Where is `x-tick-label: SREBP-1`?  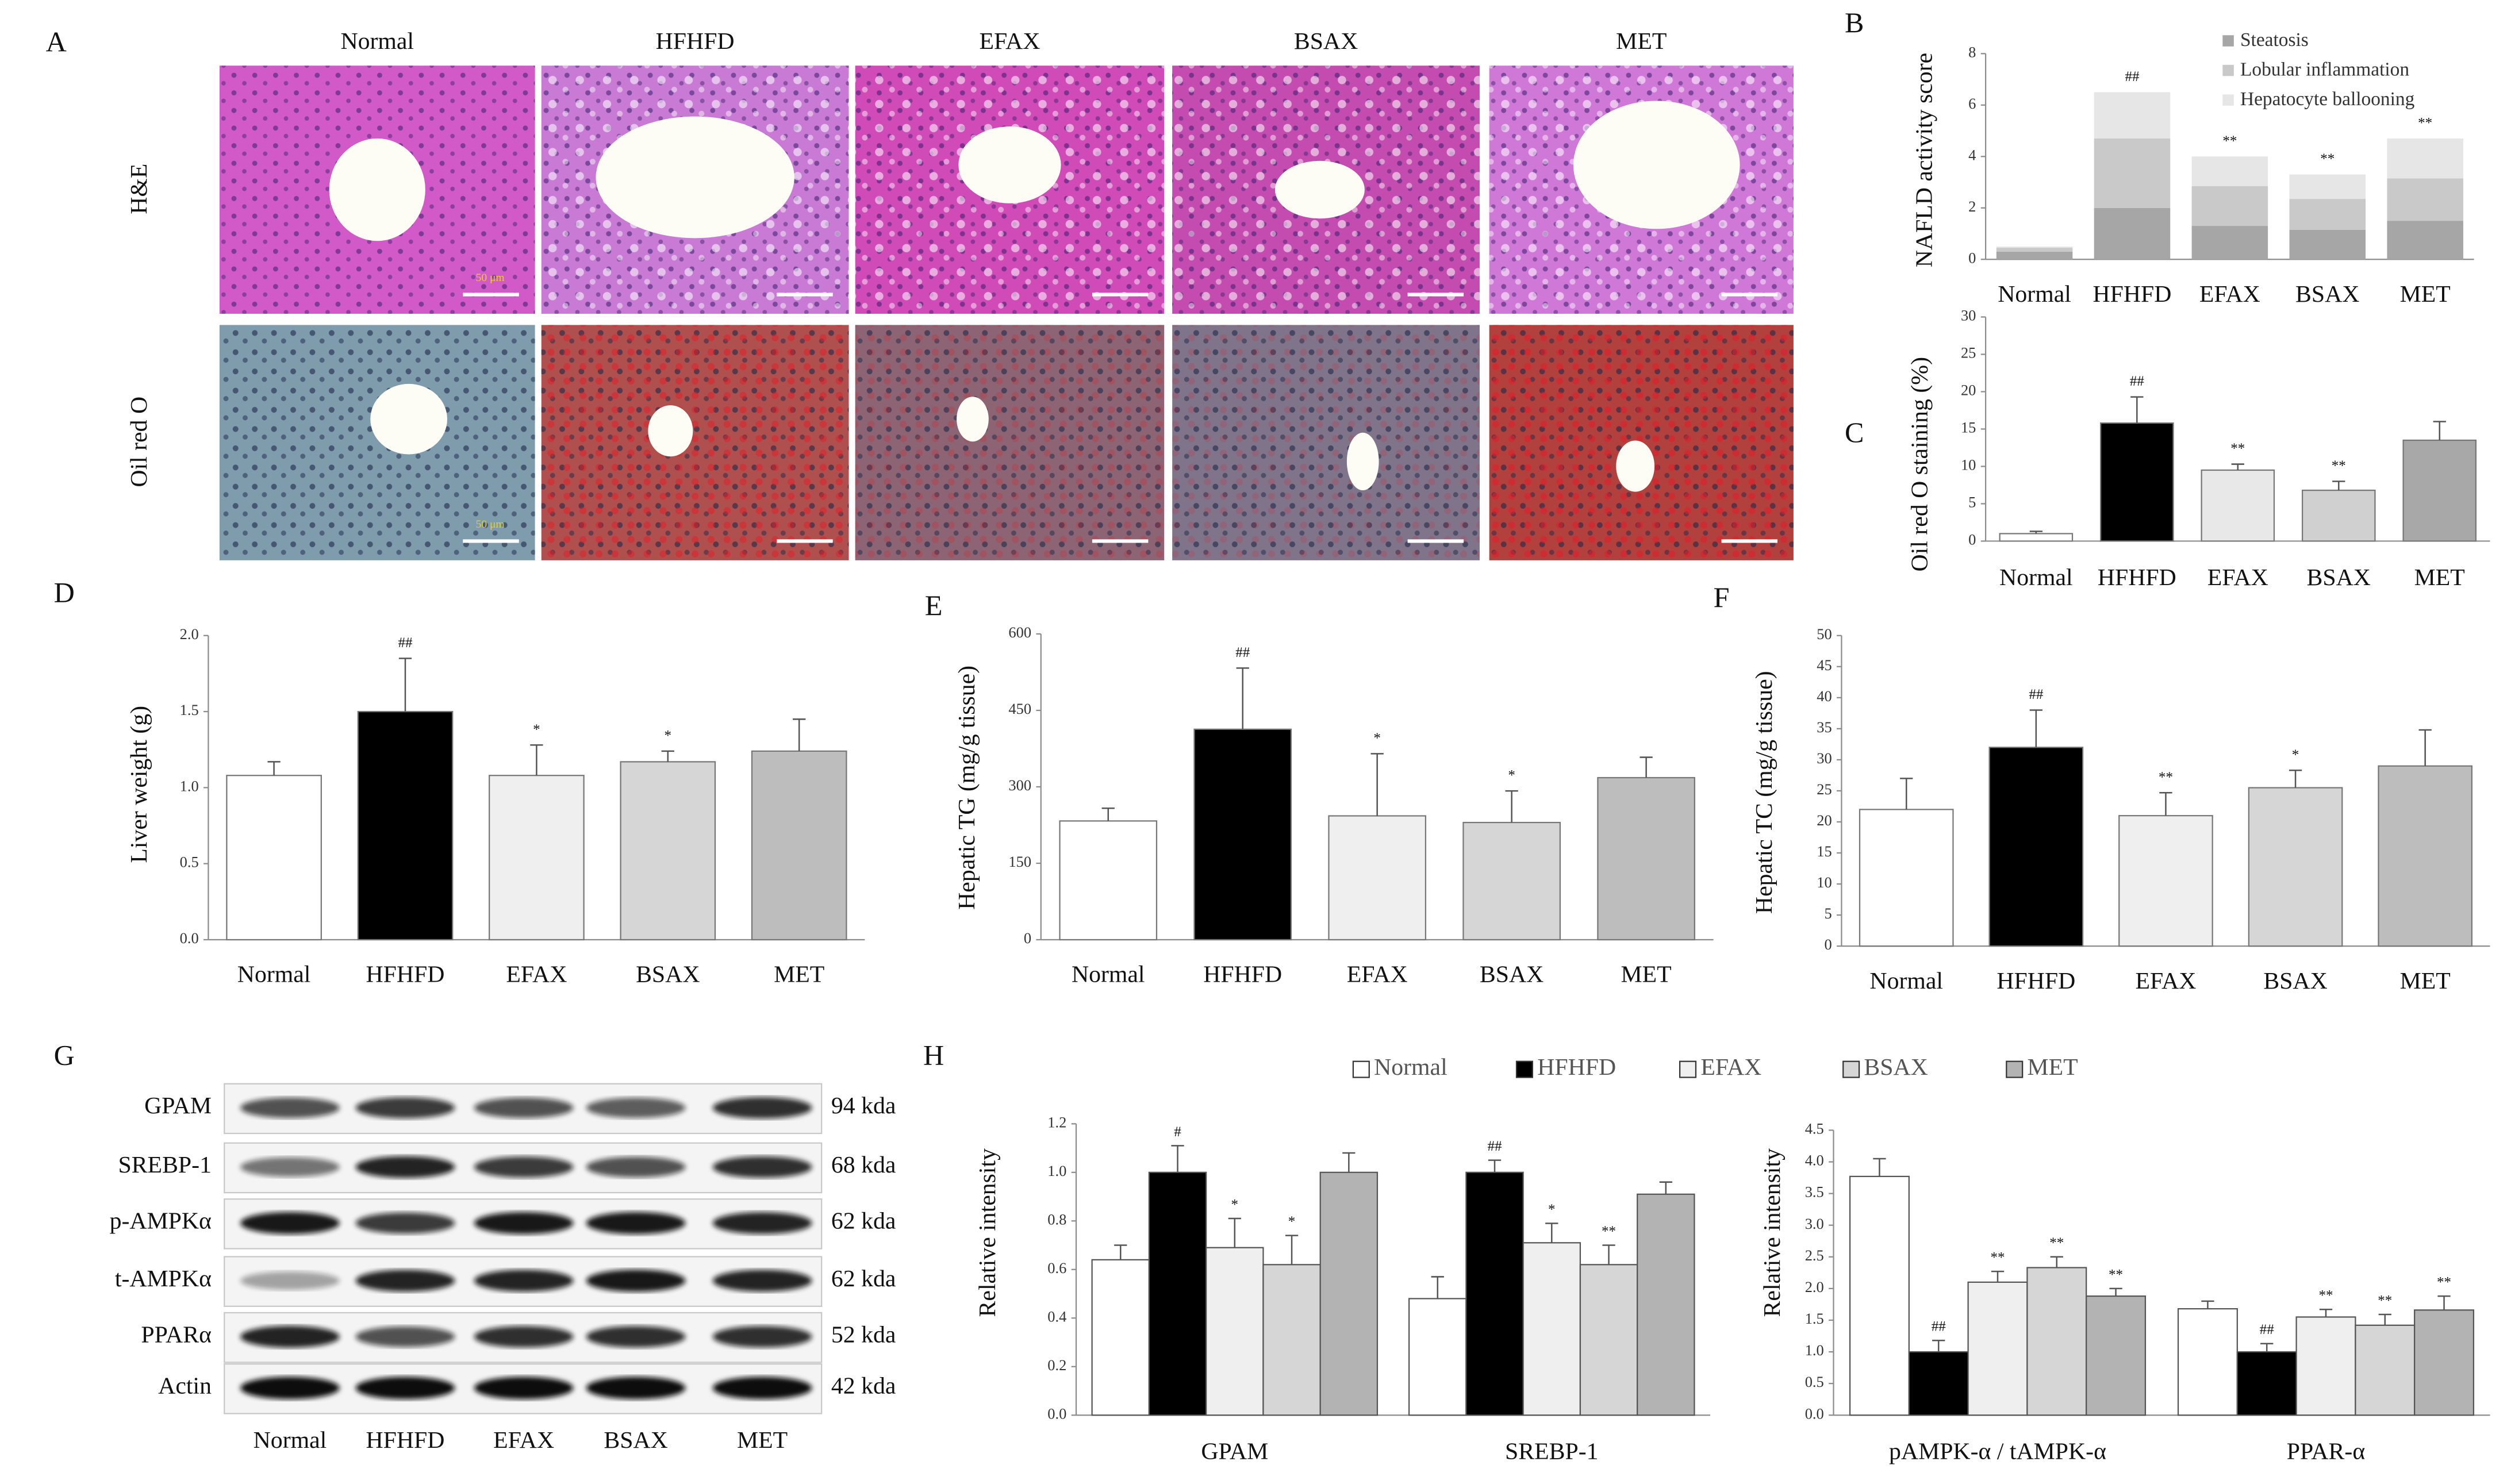
x-tick-label: SREBP-1 is located at coordinates (1551, 1452).